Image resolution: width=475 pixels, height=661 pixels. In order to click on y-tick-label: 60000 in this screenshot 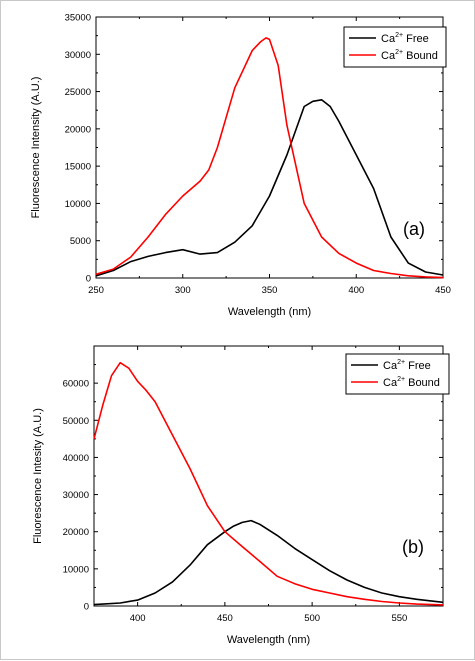, I will do `click(76, 384)`.